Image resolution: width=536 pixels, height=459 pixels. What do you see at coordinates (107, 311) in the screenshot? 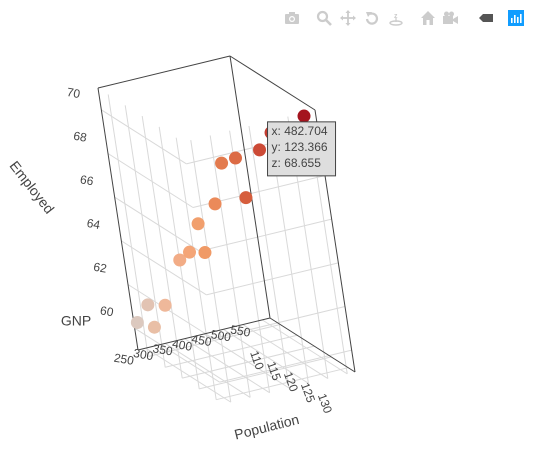
I see `z-tick-label: 60` at bounding box center [107, 311].